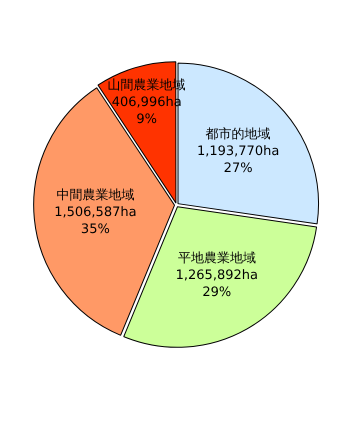 The image size is (353, 430). What do you see at coordinates (95, 221) in the screenshot?
I see `data-label: 1,506,587ha 35%` at bounding box center [95, 221].